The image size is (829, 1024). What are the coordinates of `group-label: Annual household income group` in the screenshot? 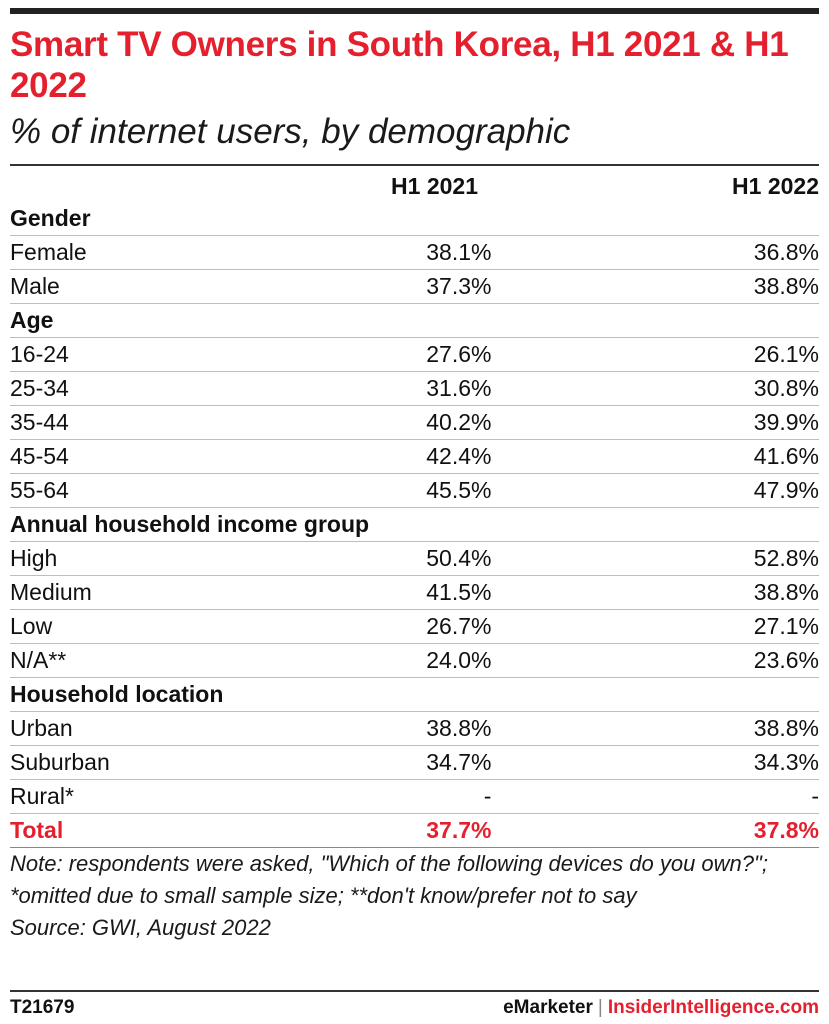 It's located at (190, 524).